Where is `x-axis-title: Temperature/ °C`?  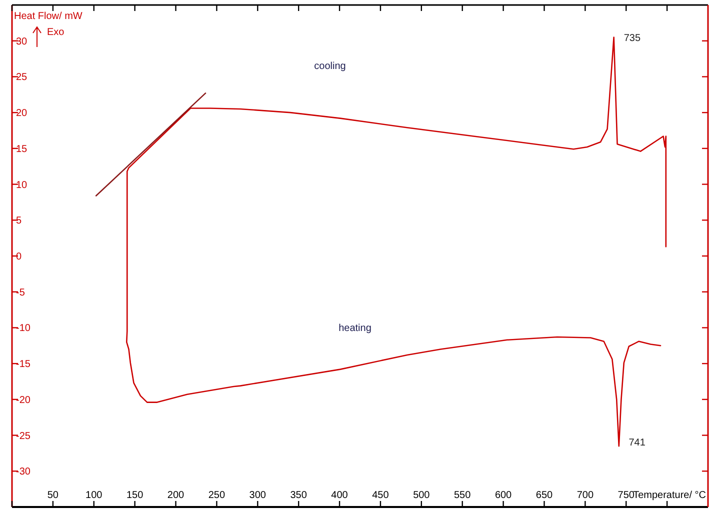
x-axis-title: Temperature/ °C is located at coordinates (669, 495).